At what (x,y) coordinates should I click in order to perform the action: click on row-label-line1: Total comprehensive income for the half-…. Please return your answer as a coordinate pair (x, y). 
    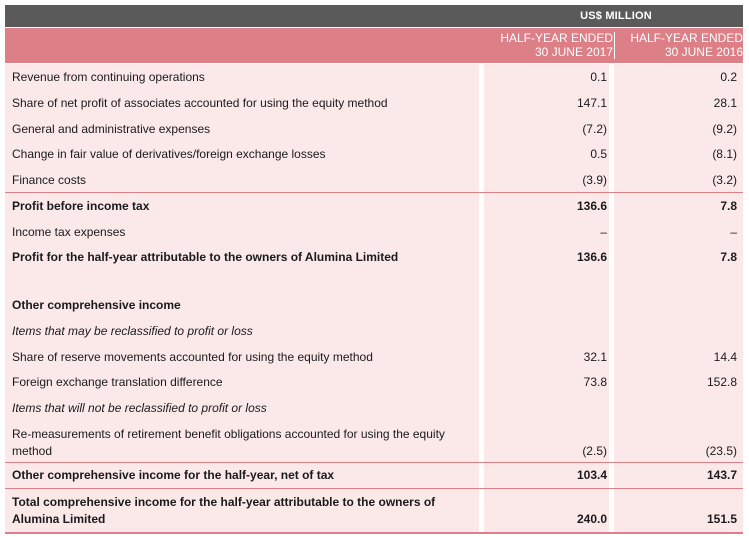
    Looking at the image, I should click on (224, 502).